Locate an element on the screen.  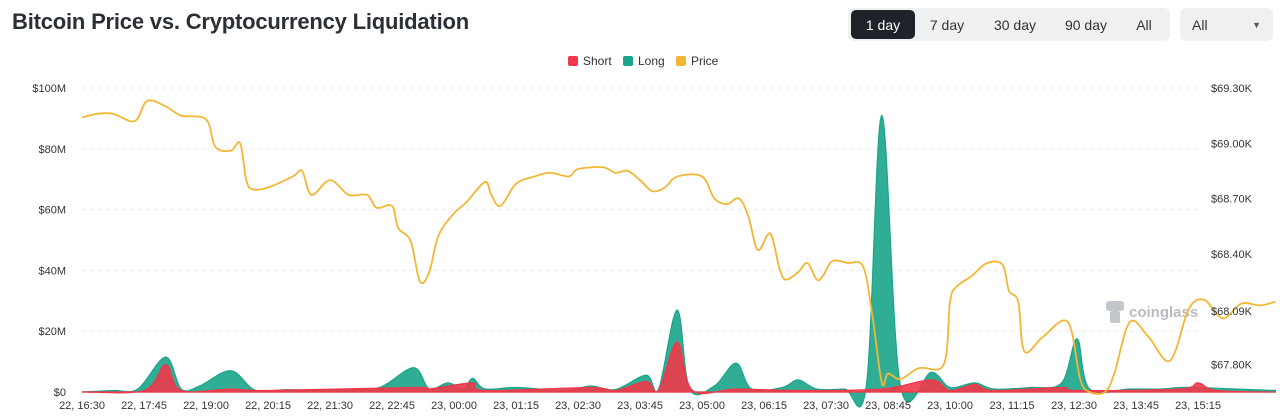
x-tick-label: 22, 21:30 is located at coordinates (330, 406).